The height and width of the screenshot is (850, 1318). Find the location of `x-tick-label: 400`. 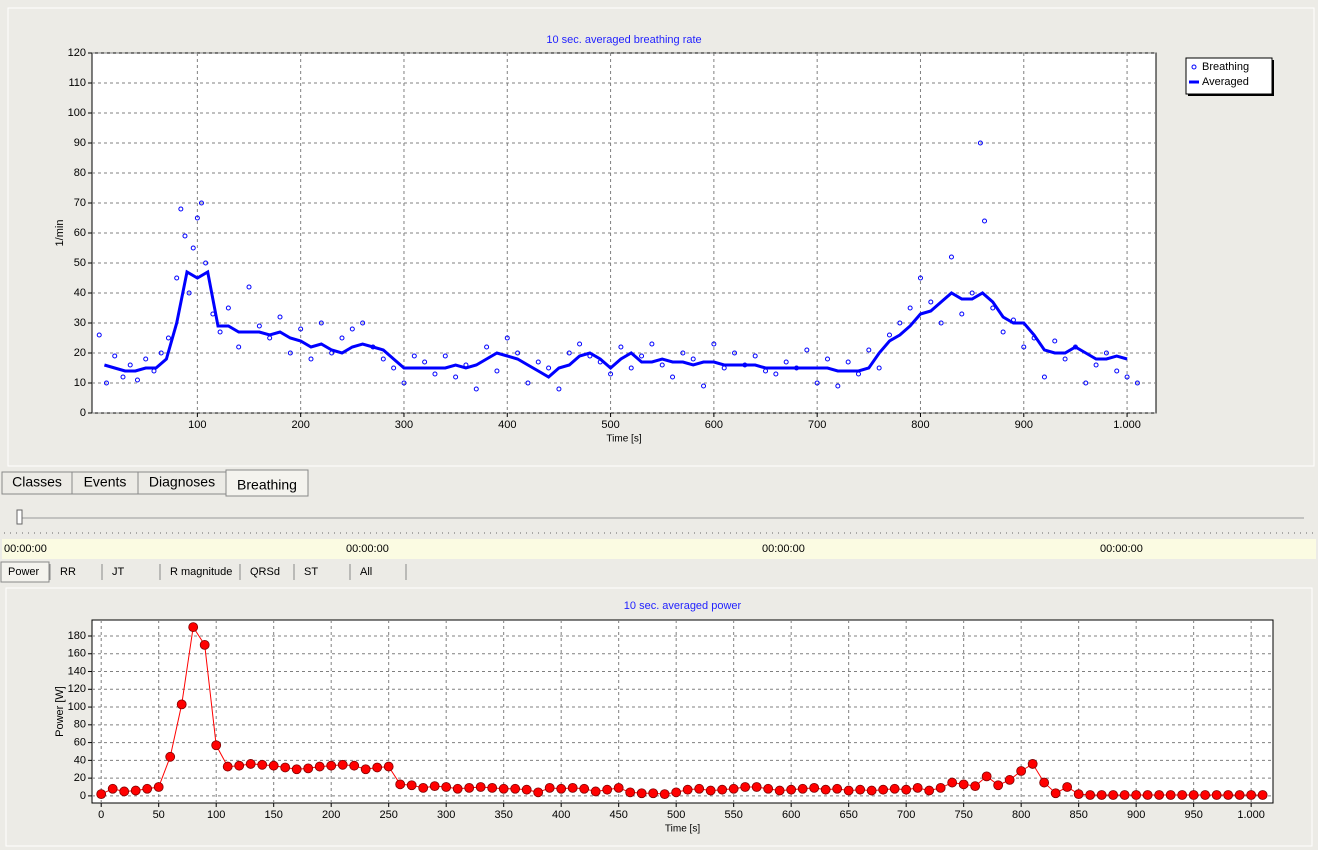

x-tick-label: 400 is located at coordinates (561, 815).